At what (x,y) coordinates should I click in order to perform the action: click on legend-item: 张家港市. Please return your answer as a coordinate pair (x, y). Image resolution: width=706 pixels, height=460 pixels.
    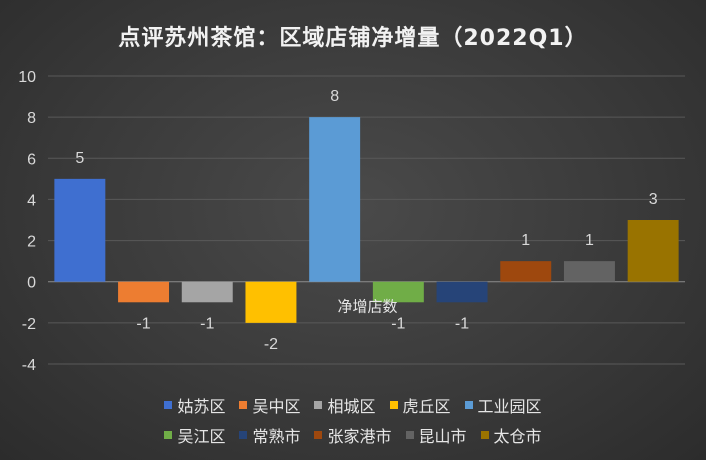
    Looking at the image, I should click on (353, 435).